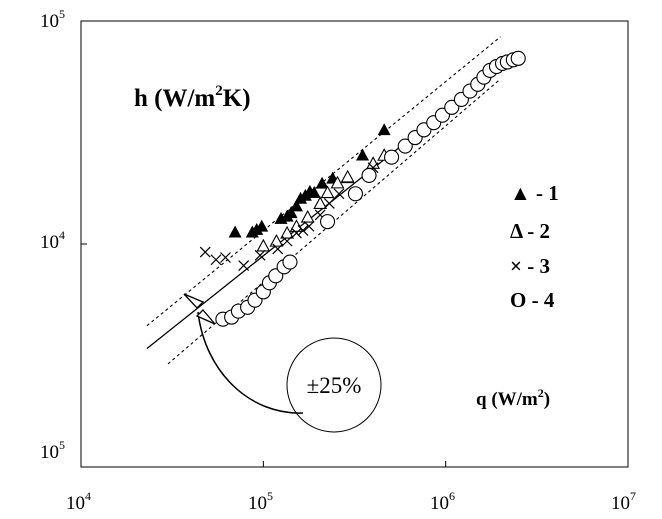  What do you see at coordinates (623, 501) in the screenshot?
I see `x-tick-label-4: 10⁷` at bounding box center [623, 501].